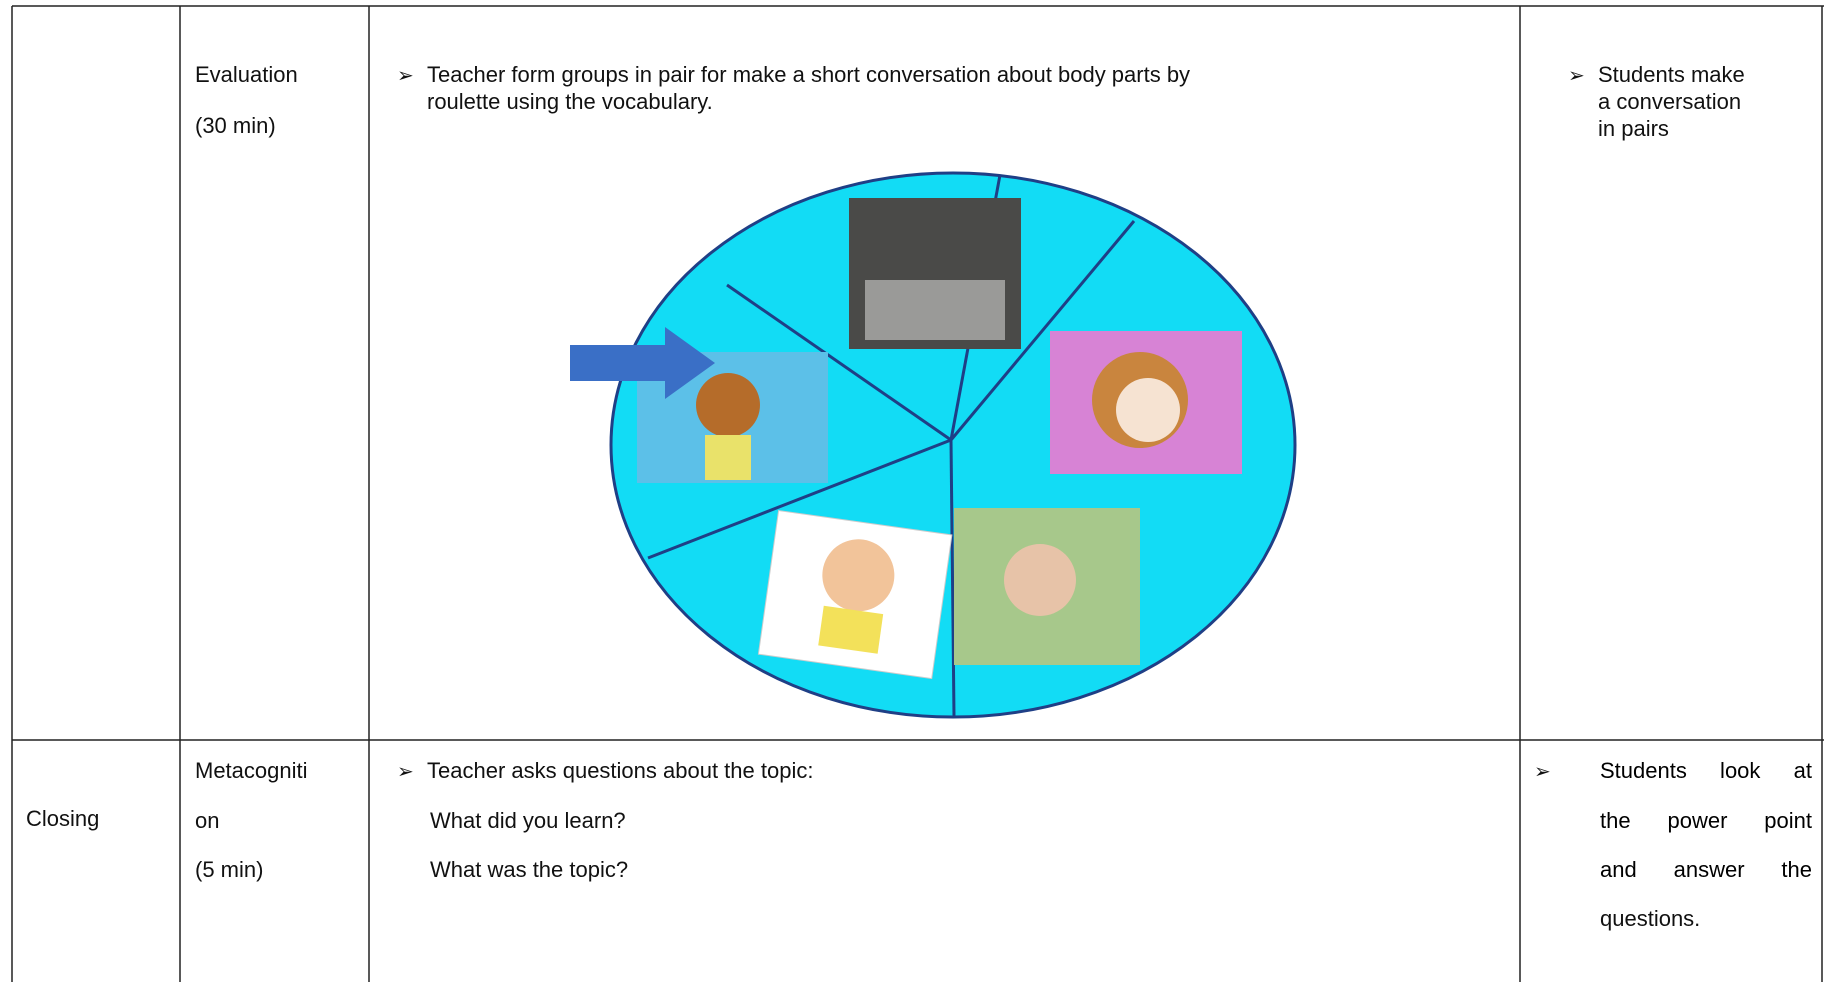 Image resolution: width=1824 pixels, height=982 pixels. What do you see at coordinates (1671, 74) in the screenshot?
I see `students-text: Students make` at bounding box center [1671, 74].